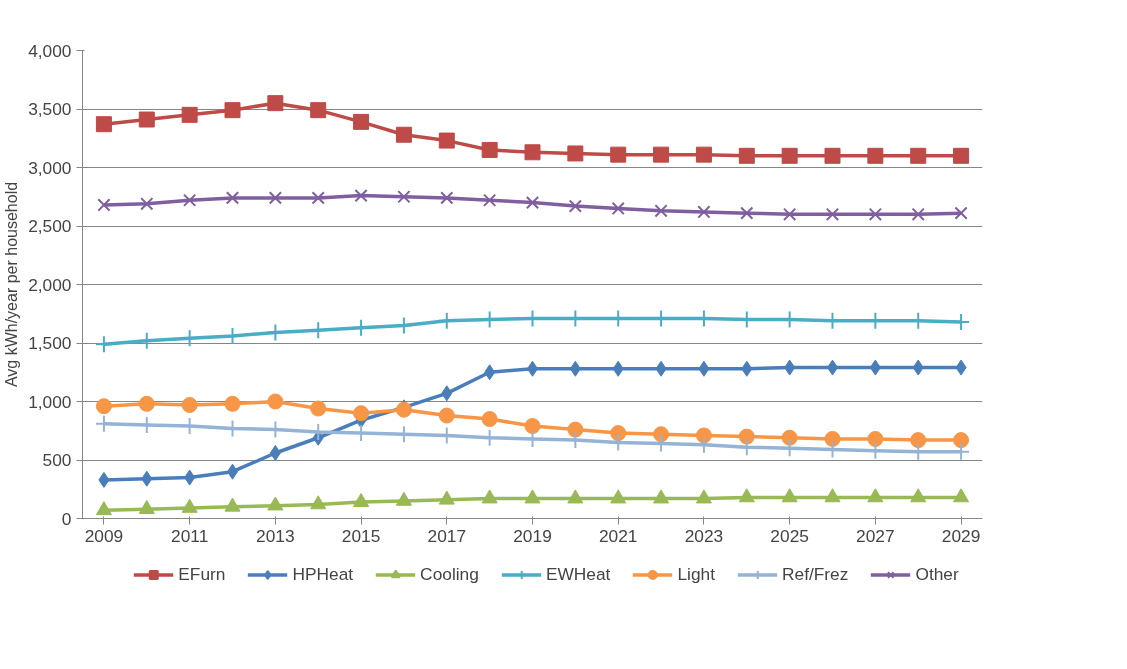 Image resolution: width=1127 pixels, height=669 pixels. I want to click on x-tick-label: 2015, so click(361, 535).